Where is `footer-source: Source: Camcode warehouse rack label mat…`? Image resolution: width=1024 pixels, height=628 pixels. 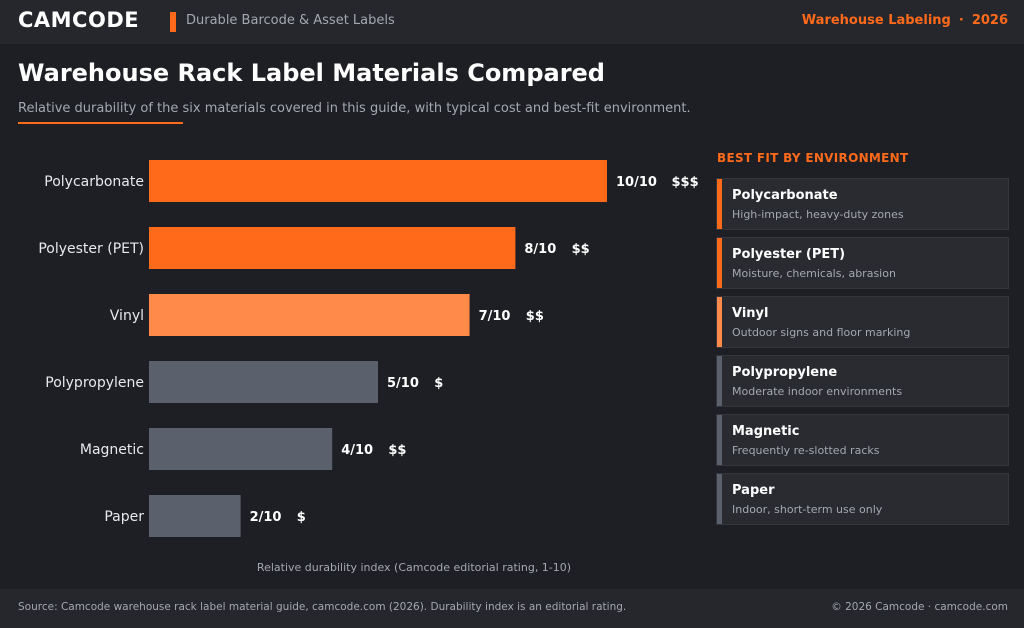
footer-source: Source: Camcode warehouse rack label mat… is located at coordinates (322, 607).